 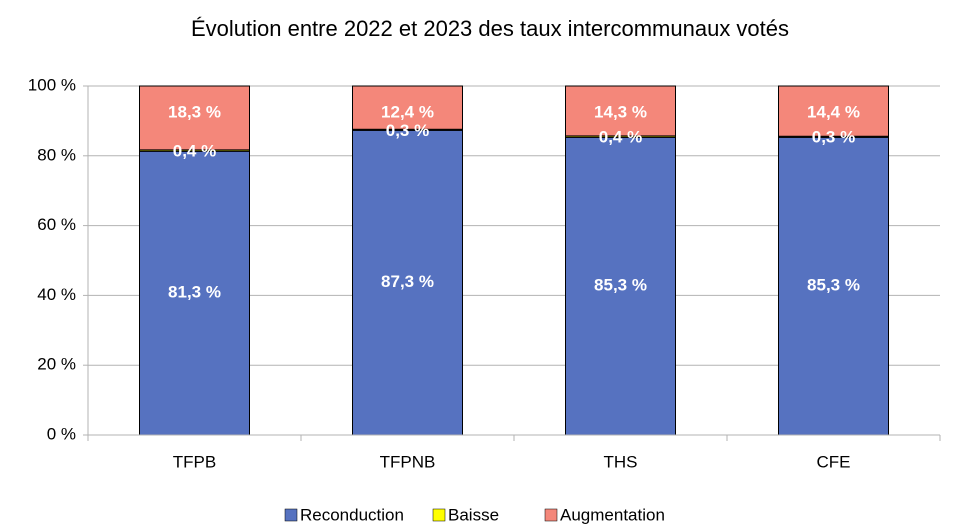 What do you see at coordinates (56, 294) in the screenshot?
I see `y-tick-label: 40 %` at bounding box center [56, 294].